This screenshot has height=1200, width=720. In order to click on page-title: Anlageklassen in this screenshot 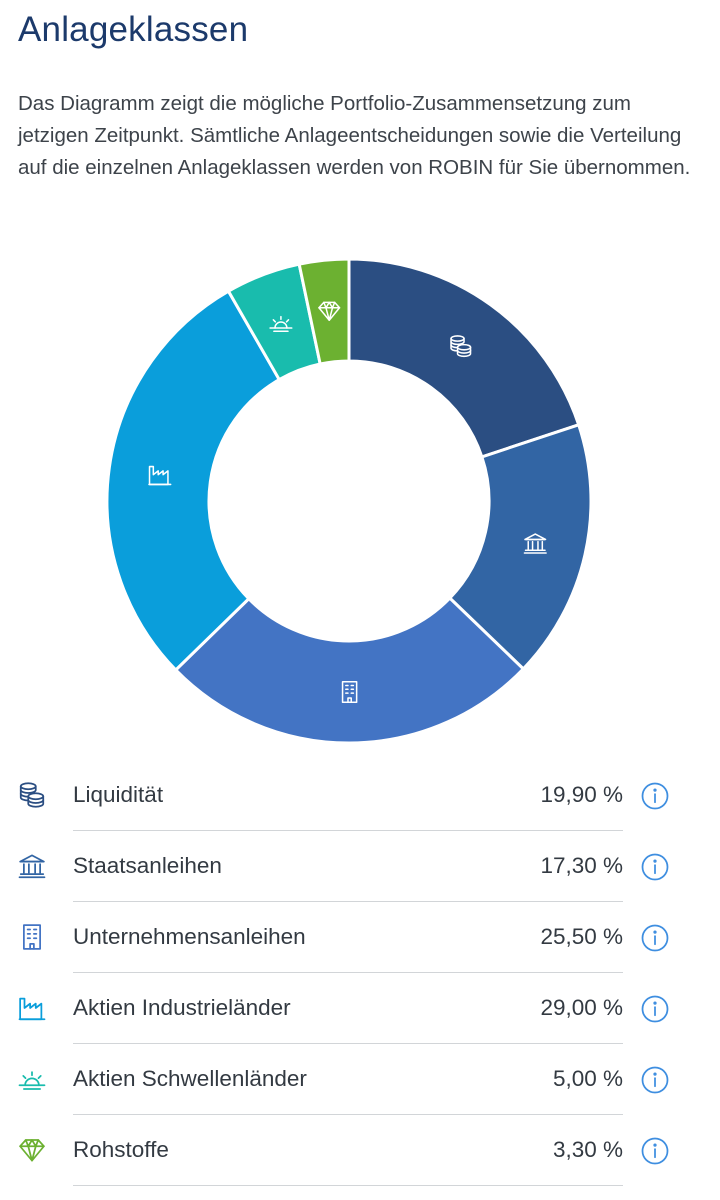, I will do `click(133, 29)`.